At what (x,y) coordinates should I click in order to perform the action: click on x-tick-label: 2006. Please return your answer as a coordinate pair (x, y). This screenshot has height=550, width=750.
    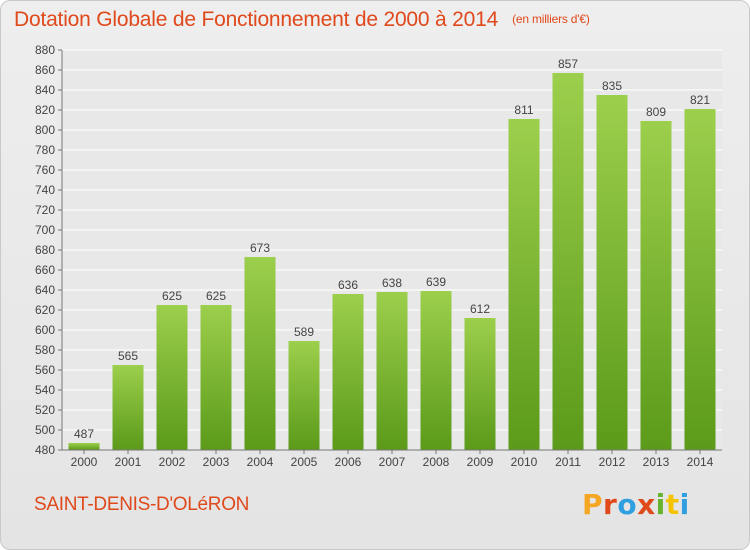
    Looking at the image, I should click on (348, 462).